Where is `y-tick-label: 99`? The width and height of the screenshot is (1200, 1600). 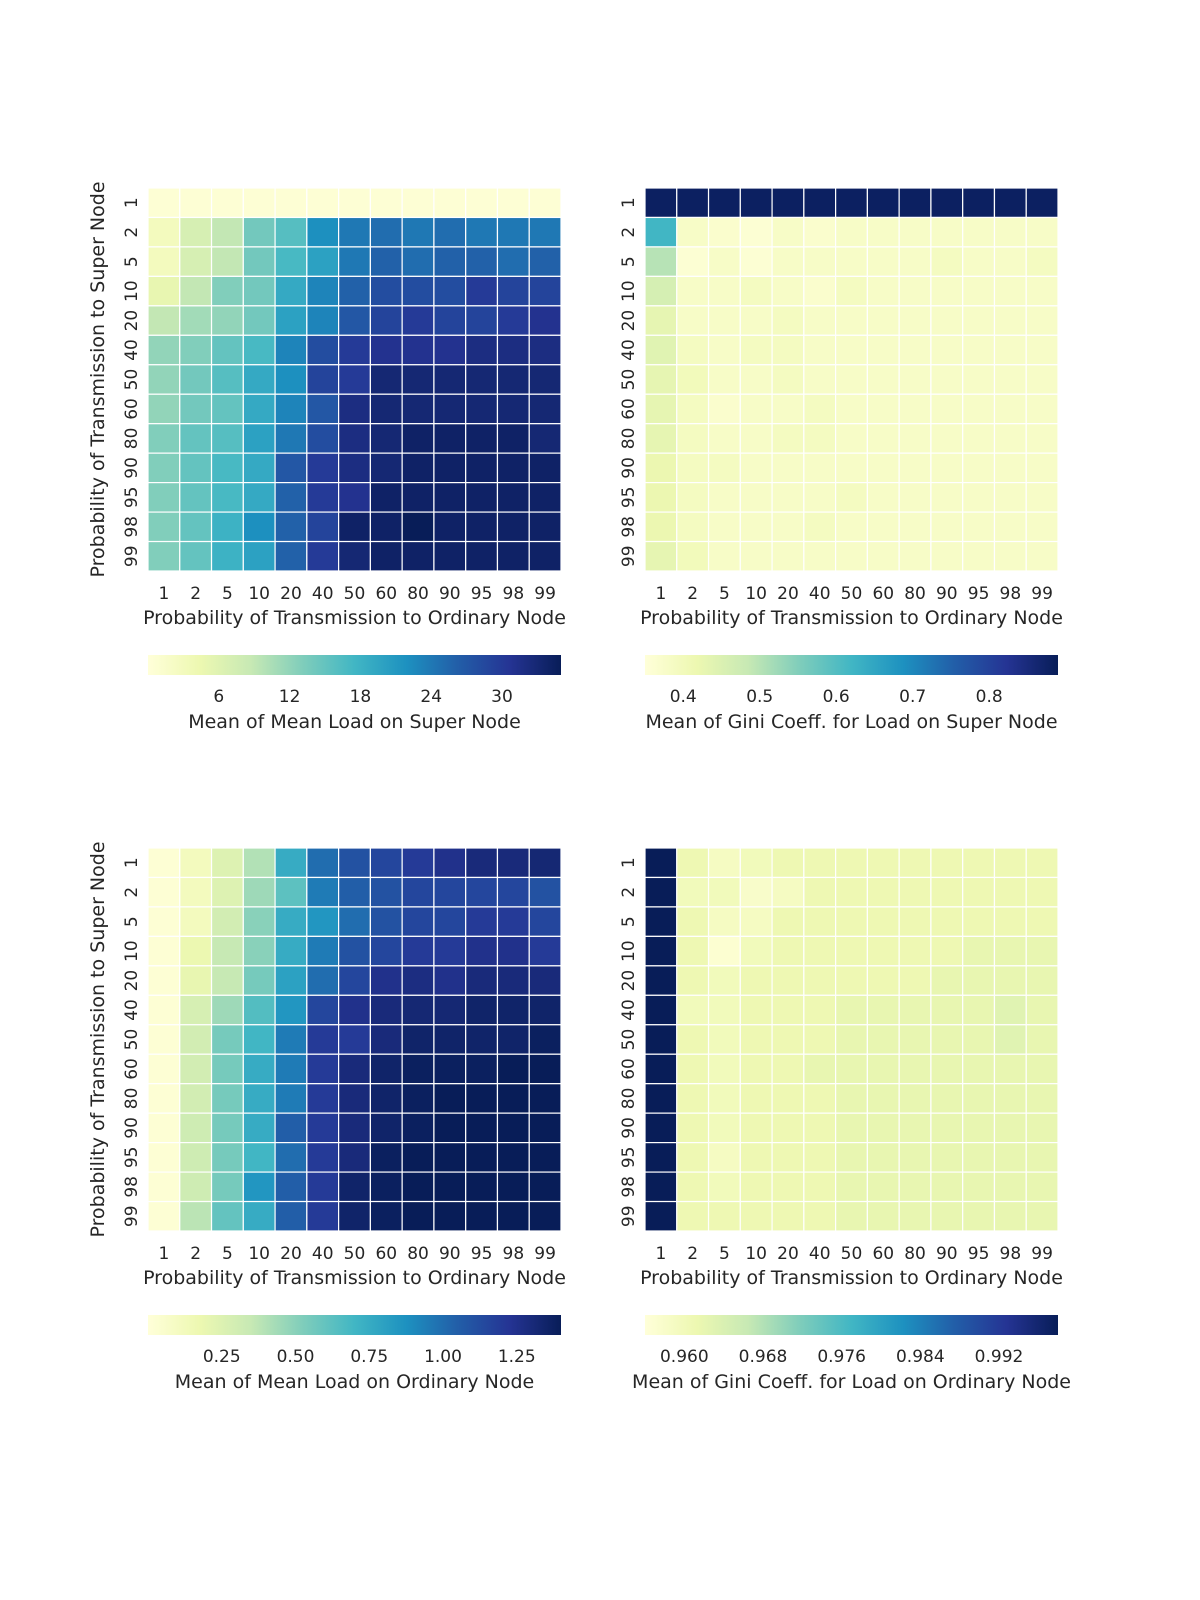
y-tick-label: 99 is located at coordinates (629, 1216).